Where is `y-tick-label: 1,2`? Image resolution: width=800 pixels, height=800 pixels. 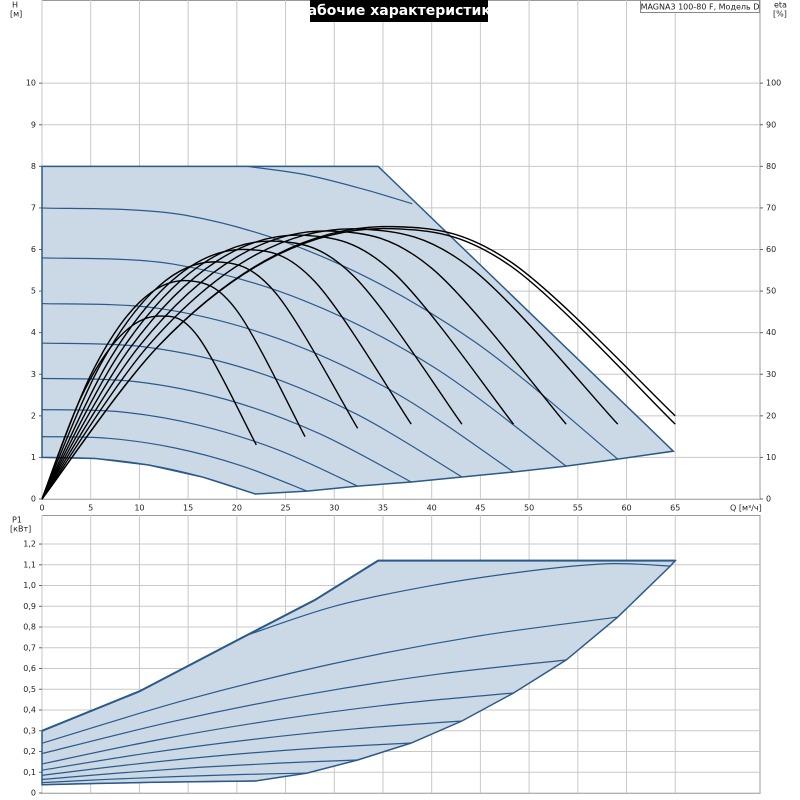 y-tick-label: 1,2 is located at coordinates (29, 544).